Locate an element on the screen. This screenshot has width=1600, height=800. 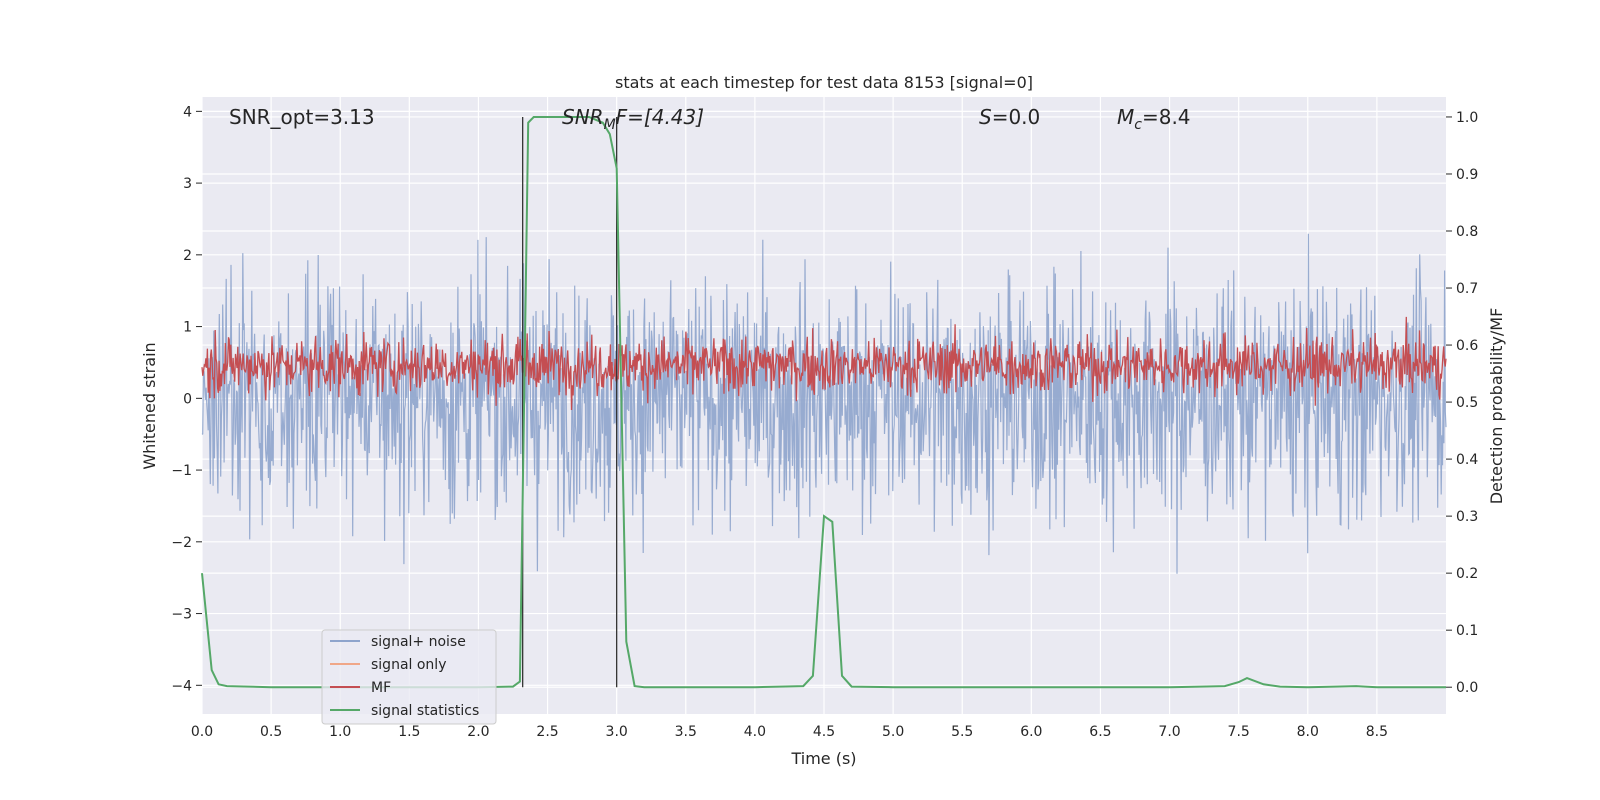
y-axis-left-ticks: 4 3 2 1 0 −1 −2 −3 −4 is located at coordinates (186, 399).